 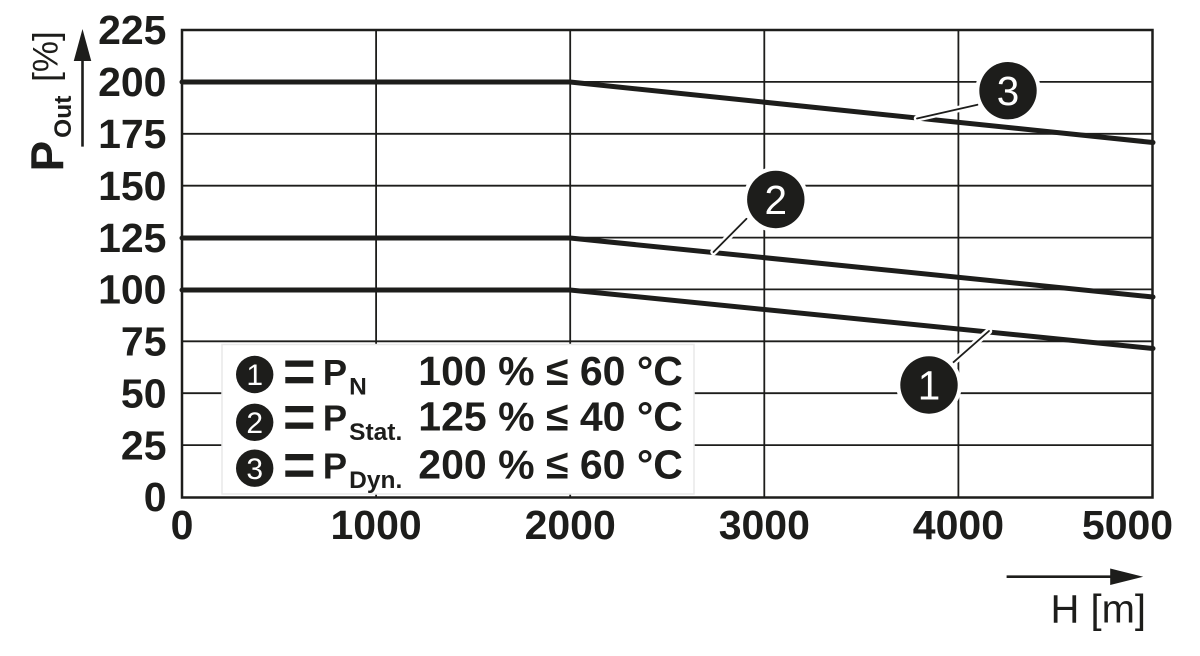 What do you see at coordinates (132, 82) in the screenshot?
I see `svg-text: 200` at bounding box center [132, 82].